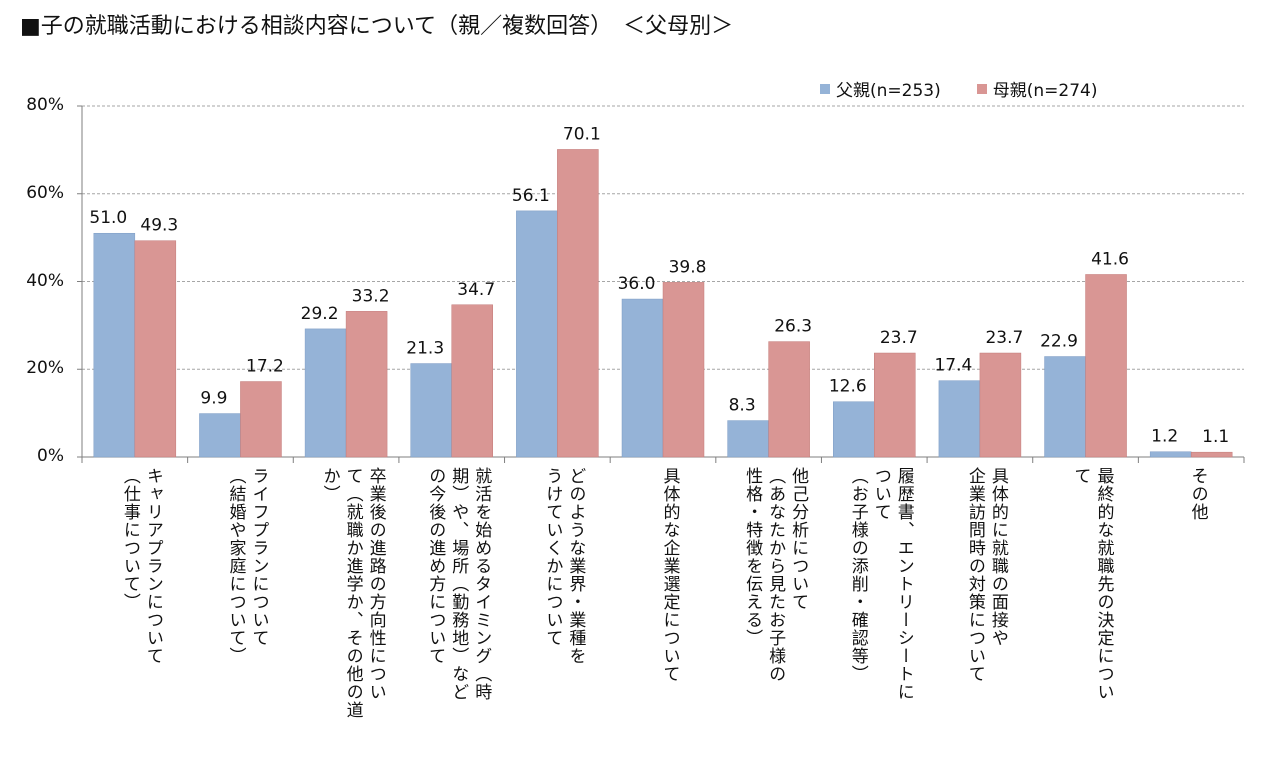  Describe the element at coordinates (159, 226) in the screenshot. I see `data-label-mother: 49.3` at that location.